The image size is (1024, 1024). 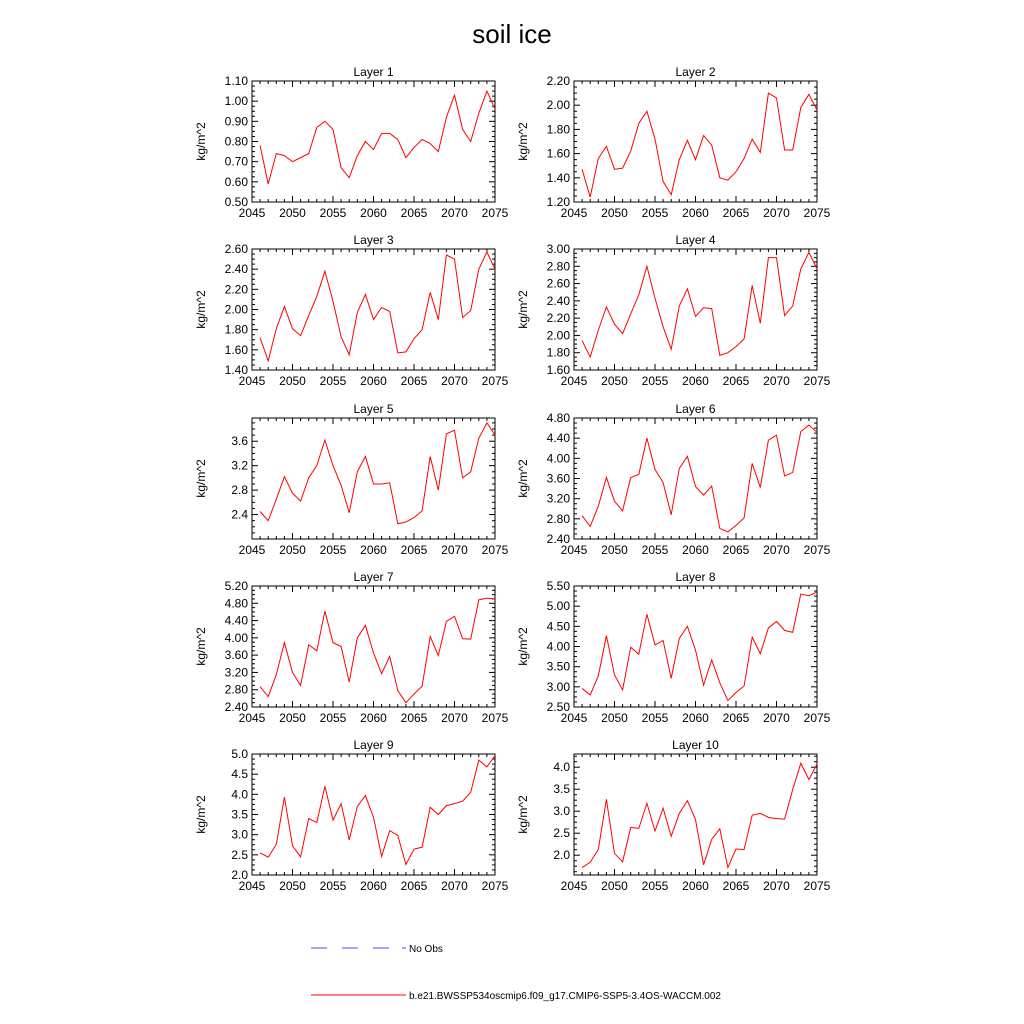 What do you see at coordinates (561, 833) in the screenshot?
I see `y-tick-label: 2.5` at bounding box center [561, 833].